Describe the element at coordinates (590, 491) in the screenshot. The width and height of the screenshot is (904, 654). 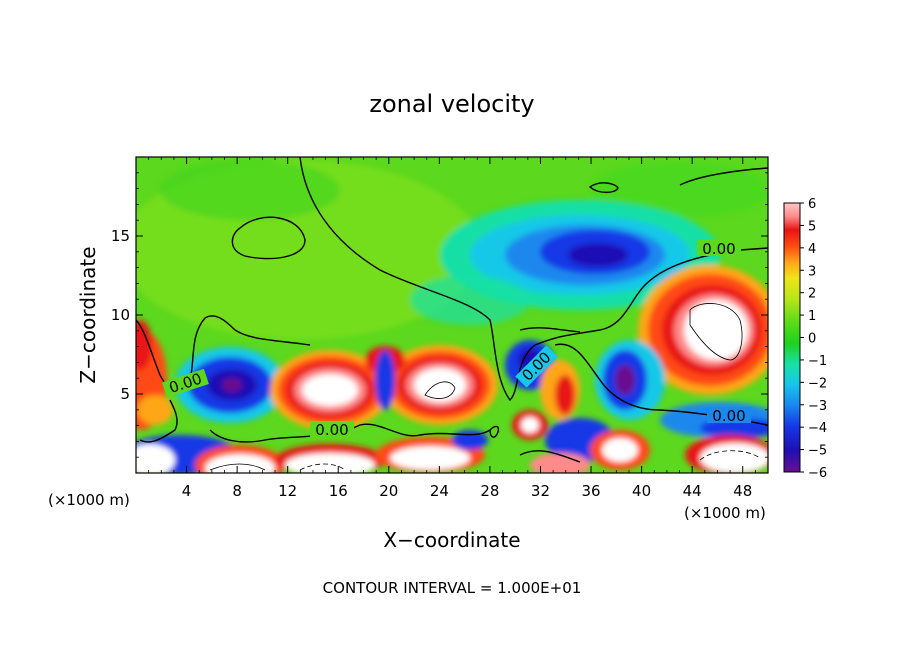
I see `x-tick-label: 36` at that location.